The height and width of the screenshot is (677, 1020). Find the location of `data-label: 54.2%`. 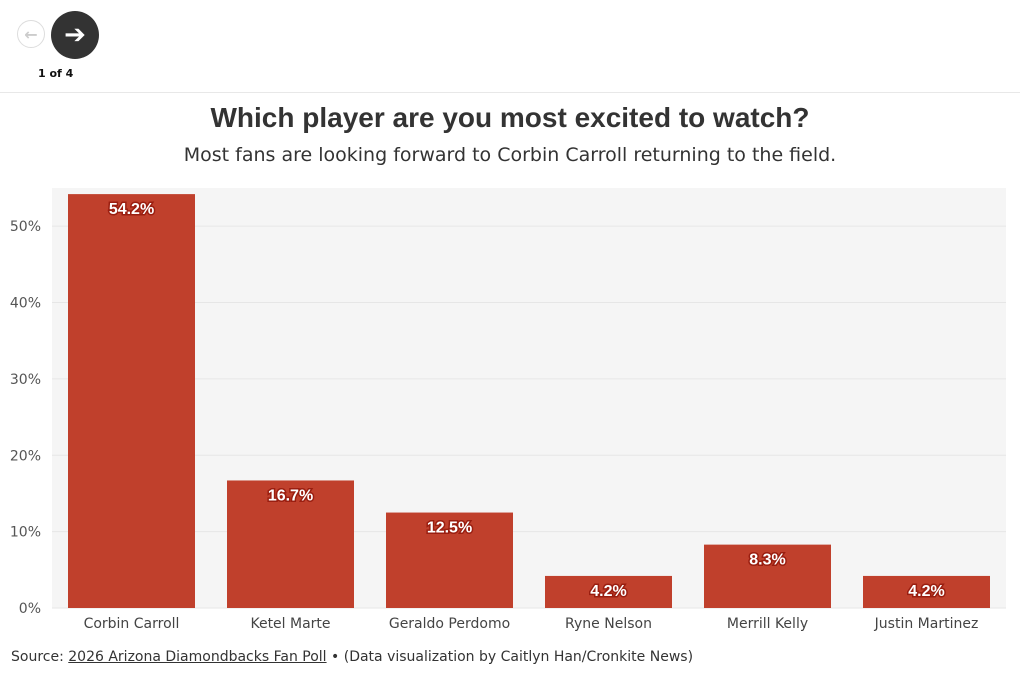

data-label: 54.2% is located at coordinates (131, 209).